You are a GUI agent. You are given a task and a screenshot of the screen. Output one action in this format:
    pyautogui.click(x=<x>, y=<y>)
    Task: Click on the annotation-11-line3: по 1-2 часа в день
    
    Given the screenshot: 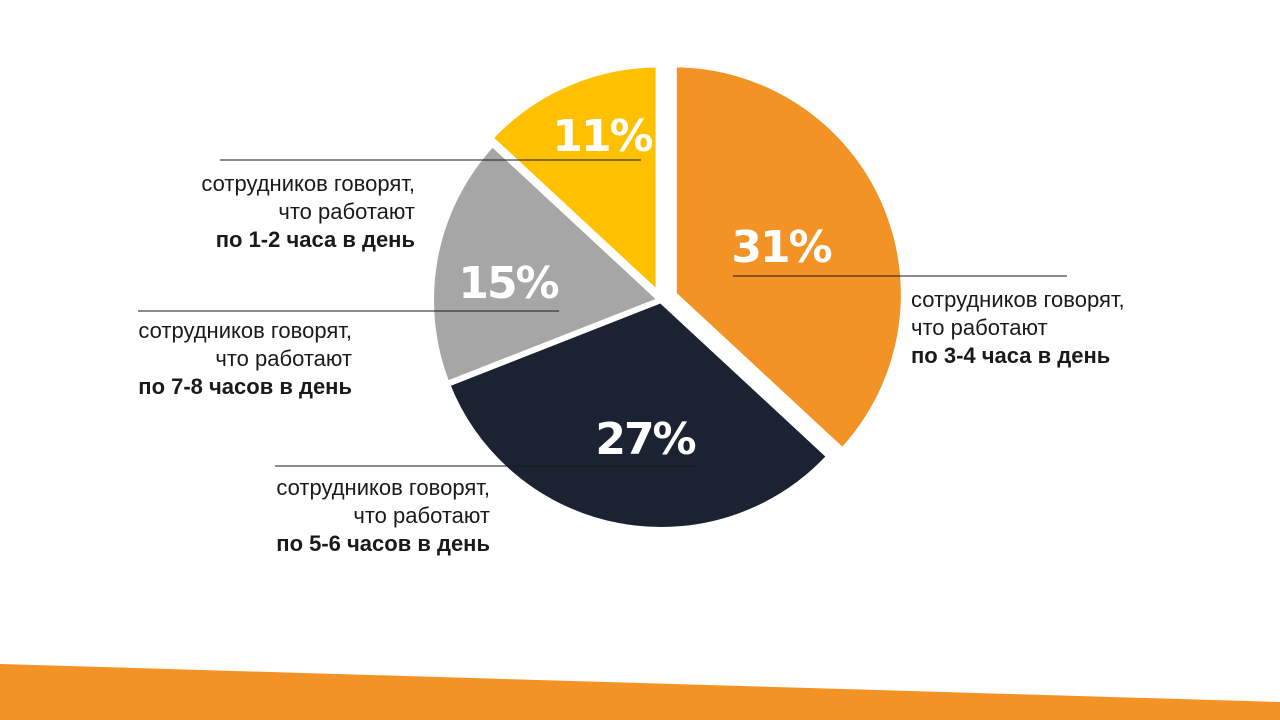 What is the action you would take?
    pyautogui.click(x=315, y=239)
    